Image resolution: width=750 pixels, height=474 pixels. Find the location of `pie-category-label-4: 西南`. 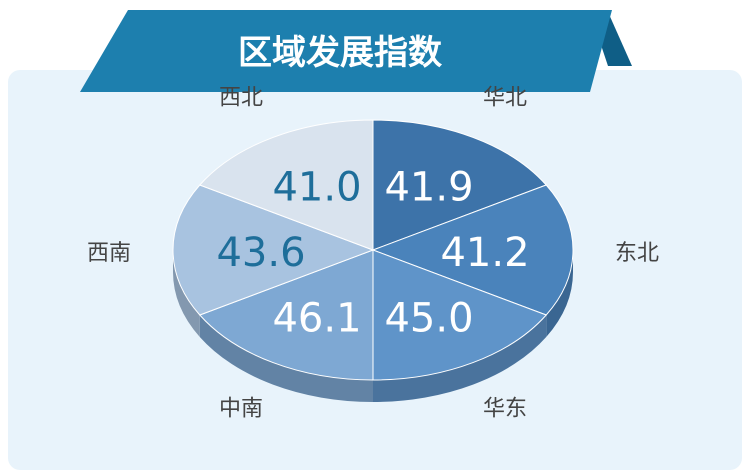

pie-category-label-4: 西南 is located at coordinates (109, 253).